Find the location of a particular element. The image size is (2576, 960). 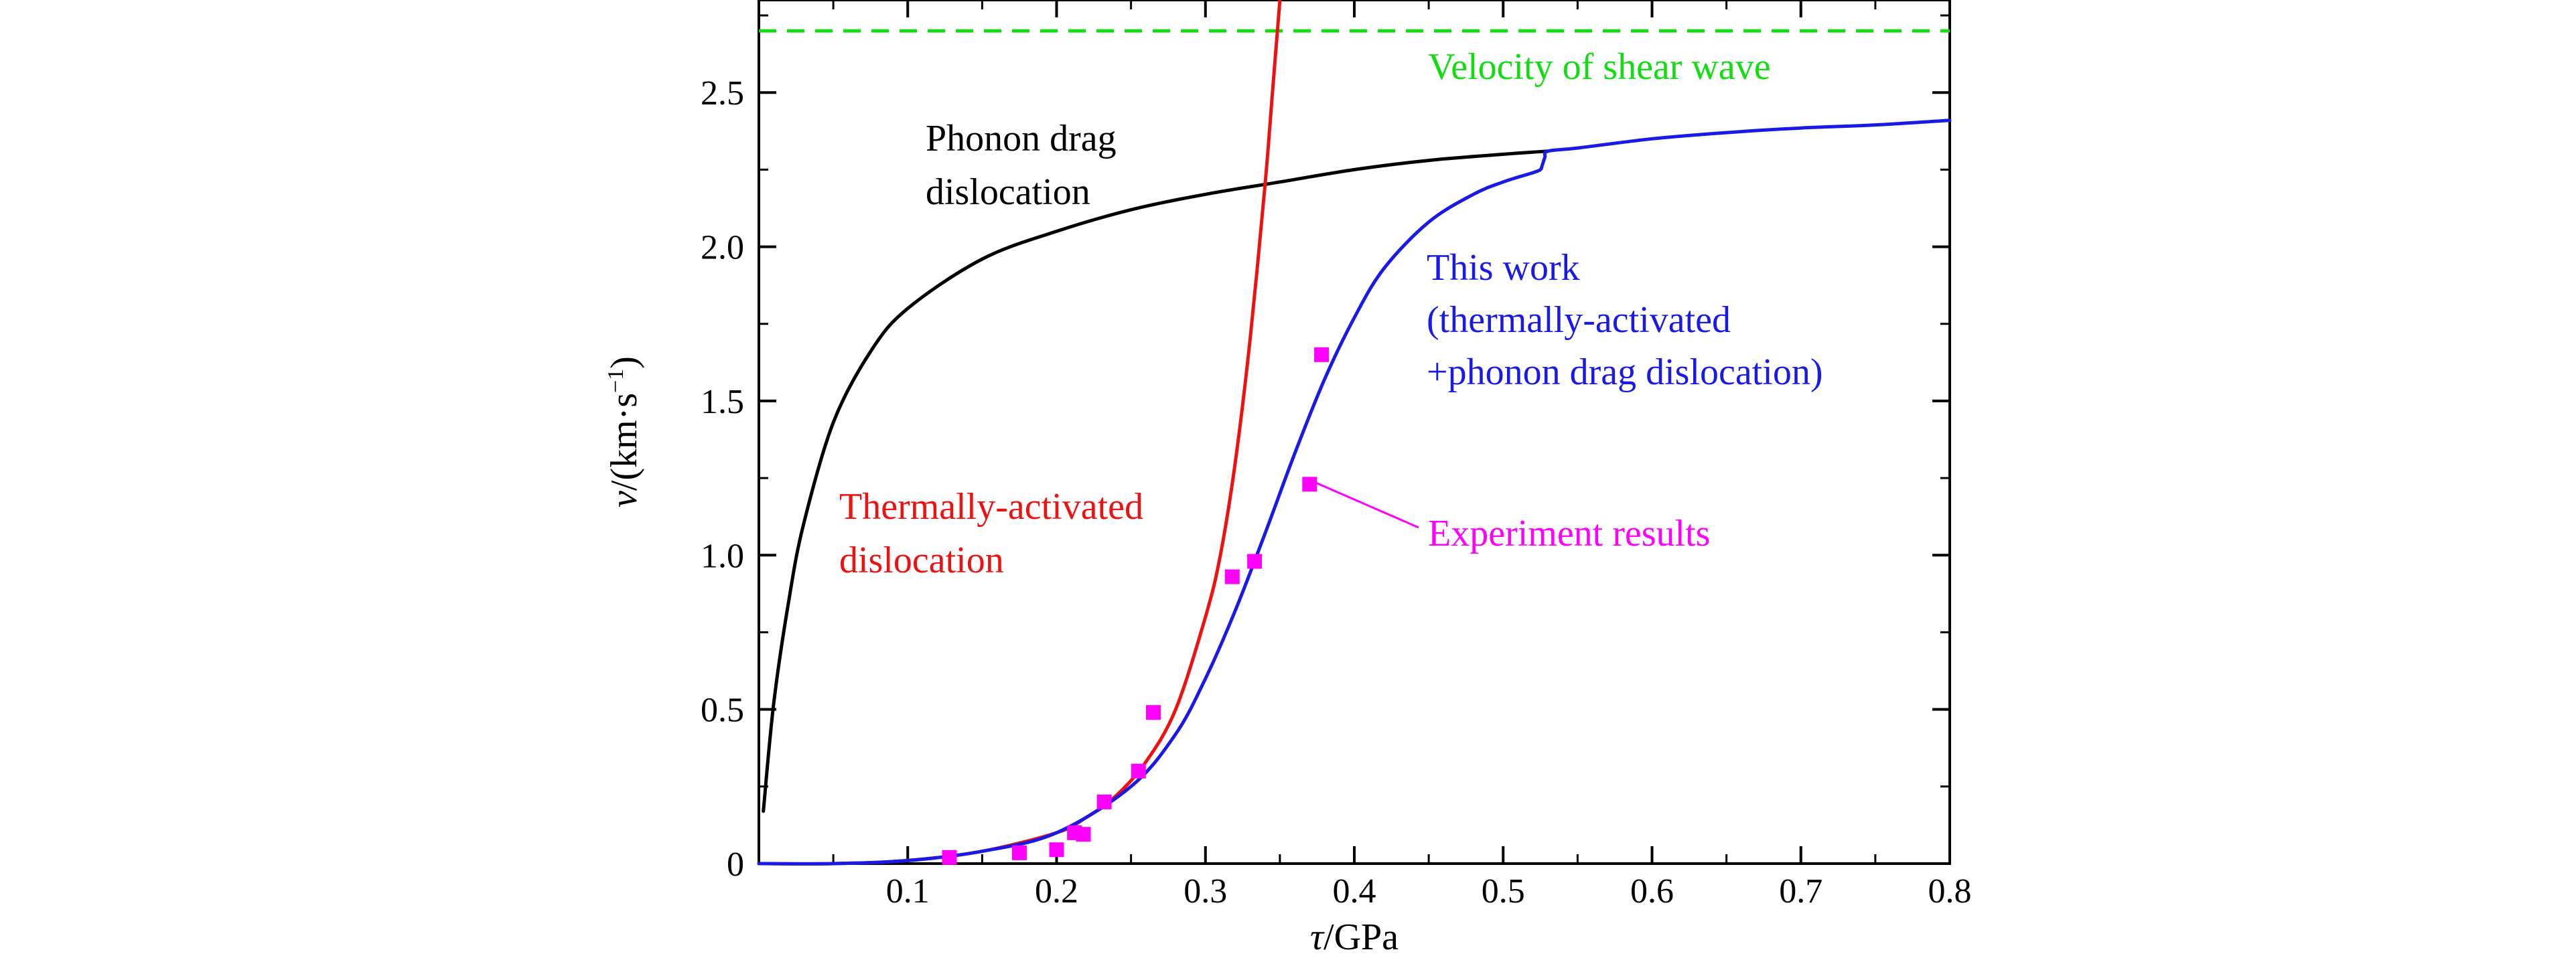

y-tick-label: 1.5 is located at coordinates (722, 402).